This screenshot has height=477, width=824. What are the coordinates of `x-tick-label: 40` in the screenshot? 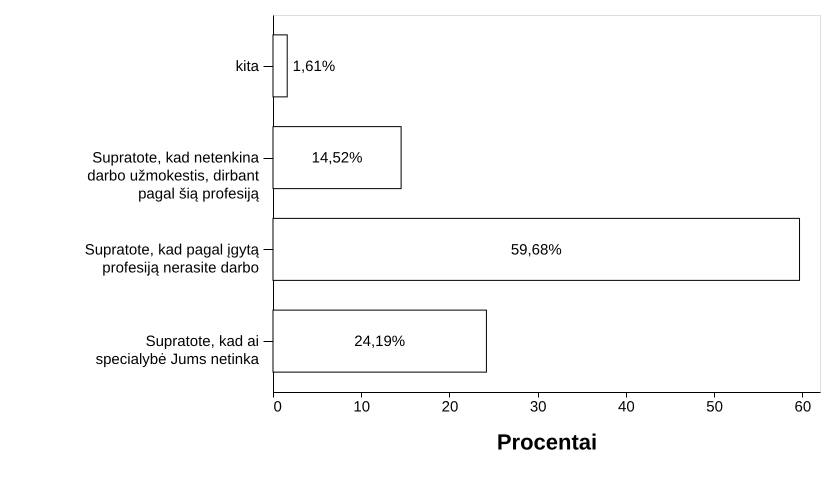 It's located at (626, 407).